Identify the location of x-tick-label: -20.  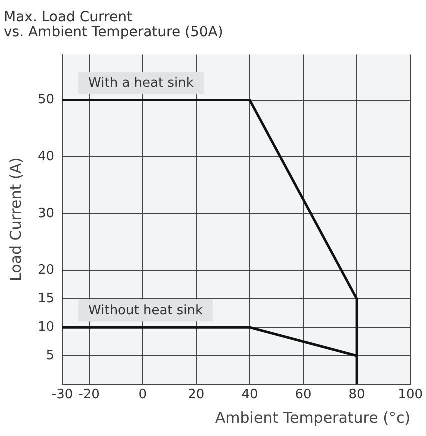
(89, 395).